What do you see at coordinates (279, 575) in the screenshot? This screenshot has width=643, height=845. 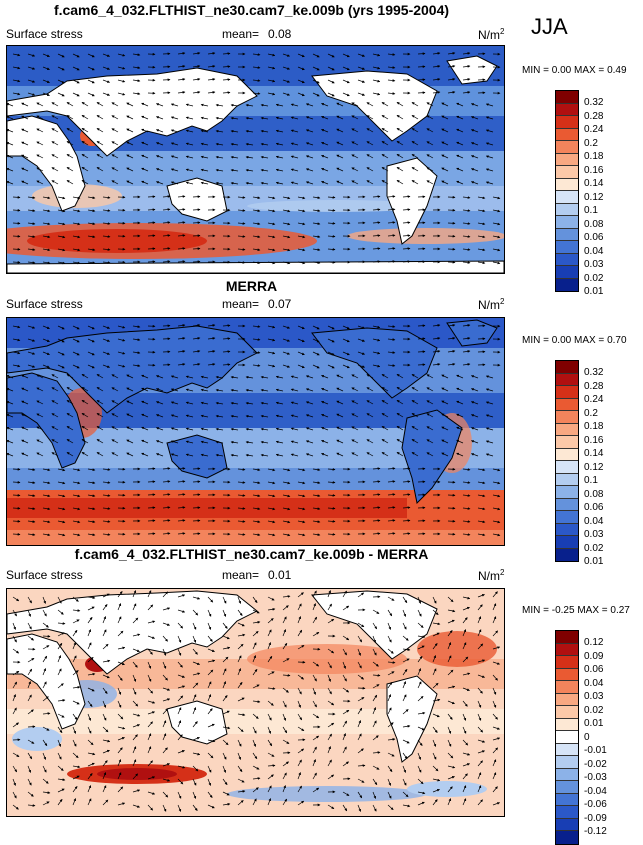 I see `panel3-mean-value: 0.01` at bounding box center [279, 575].